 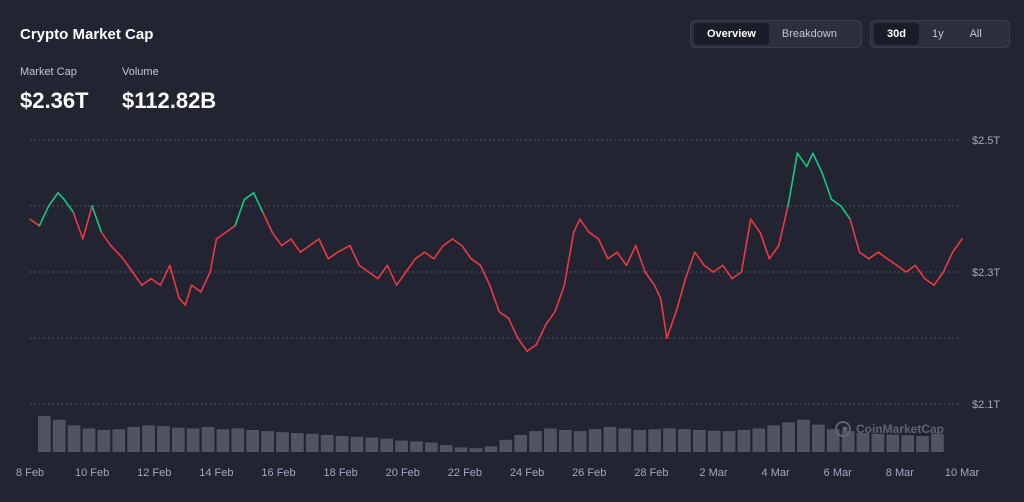 I want to click on tab-breakdown: Breakdown, so click(x=809, y=34).